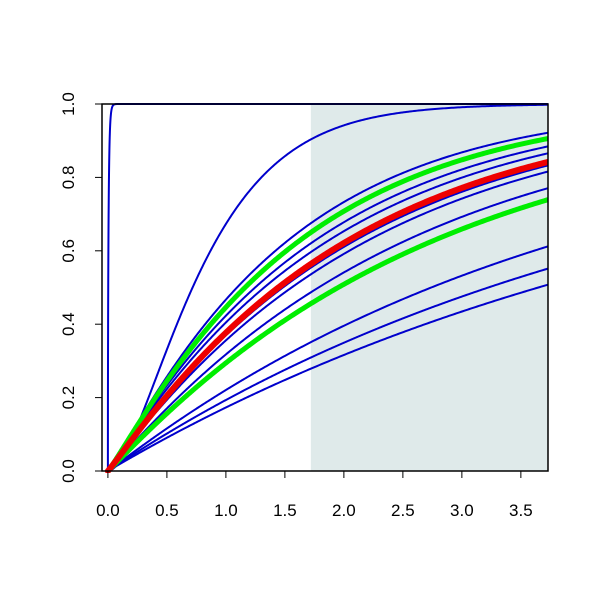 This screenshot has width=600, height=600. Describe the element at coordinates (68, 398) in the screenshot. I see `y-tick-label: 0.2` at that location.